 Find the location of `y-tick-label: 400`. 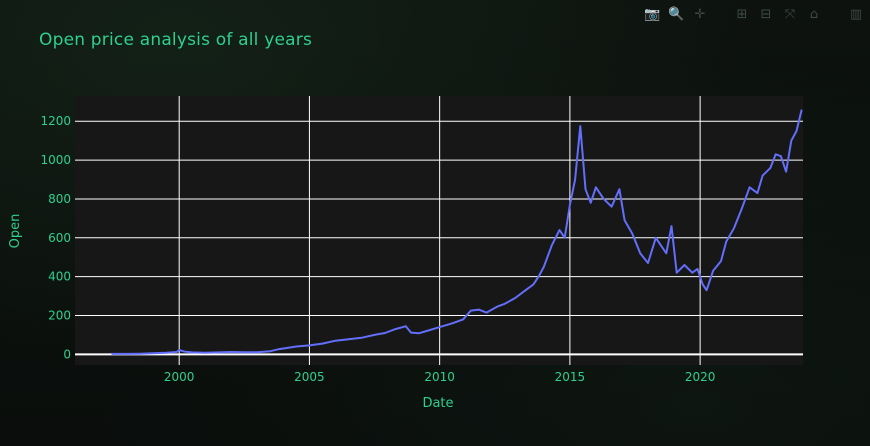

y-tick-label: 400 is located at coordinates (59, 277).